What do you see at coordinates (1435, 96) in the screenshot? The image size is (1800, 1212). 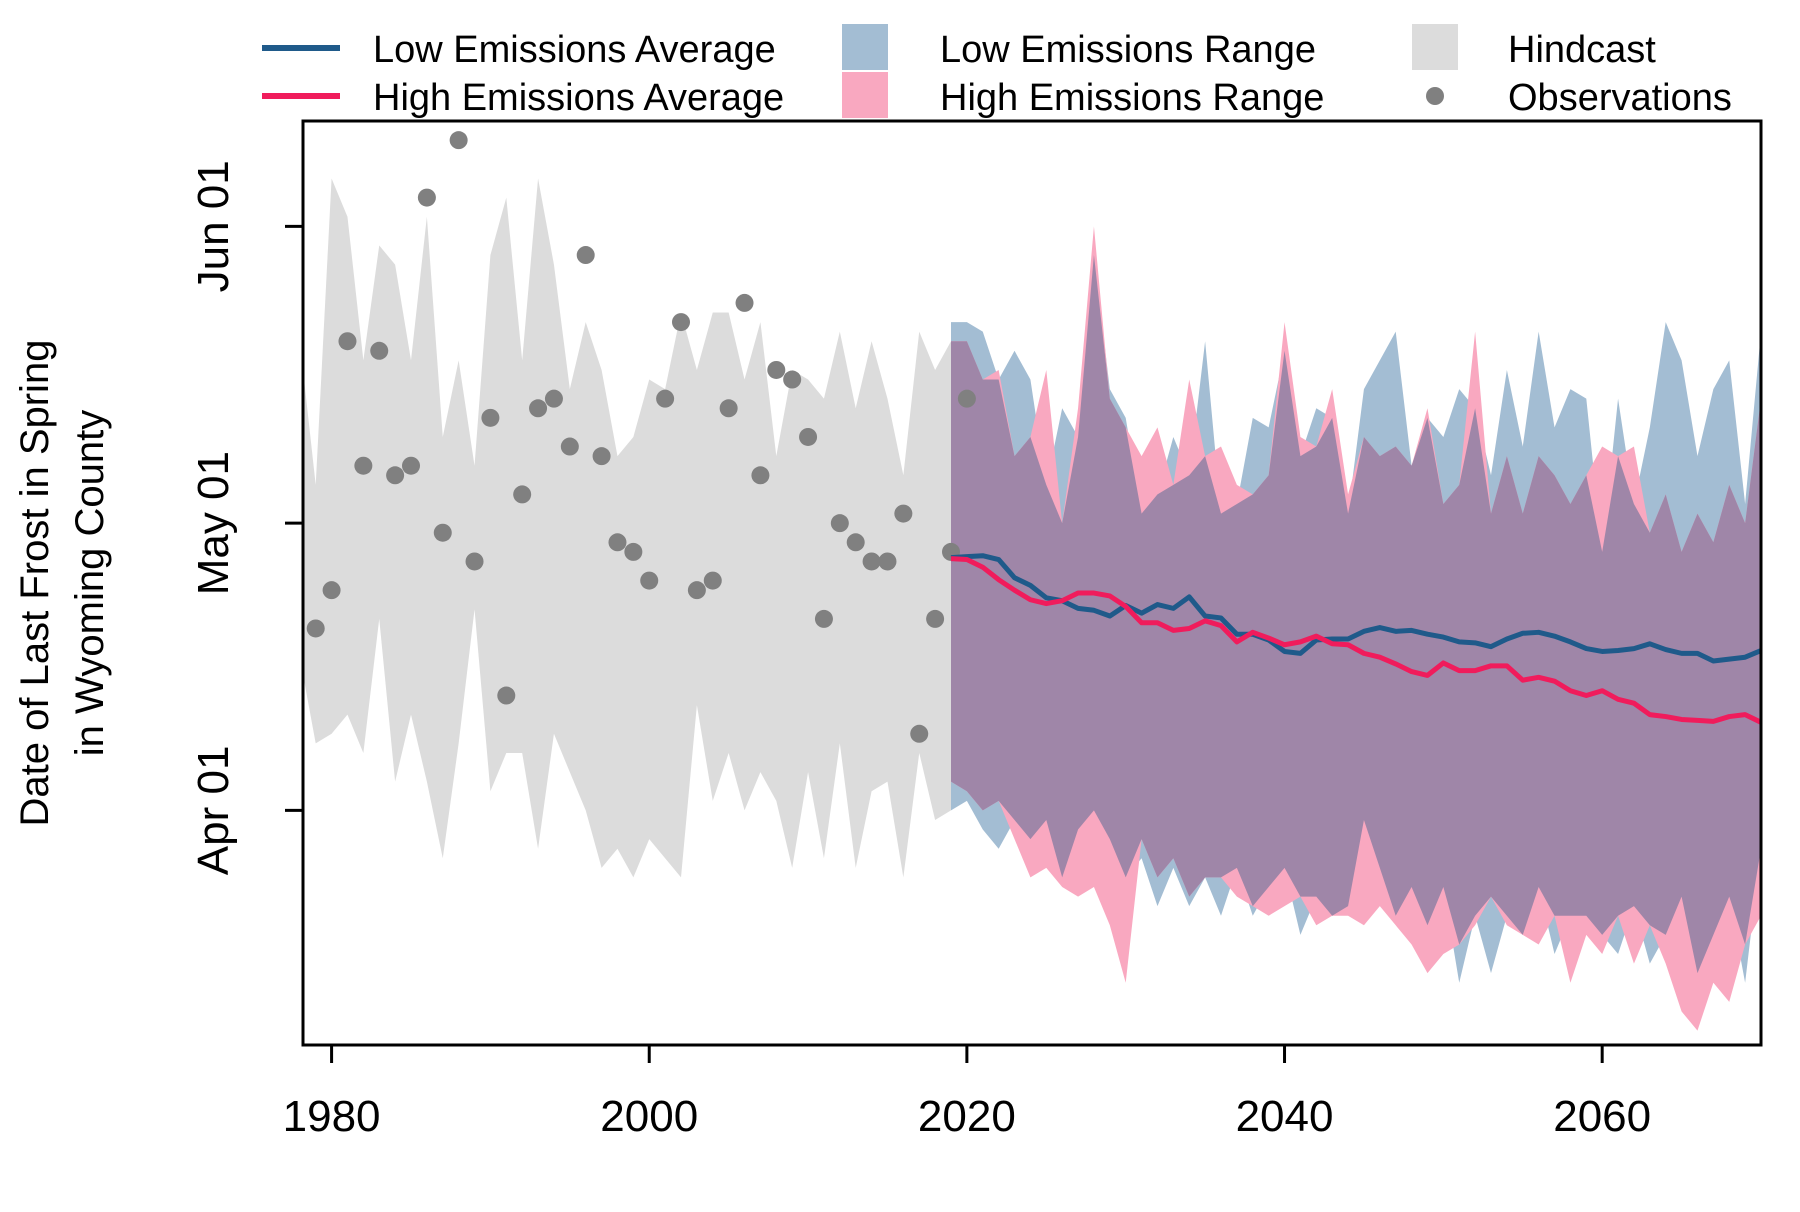 I see `legend-swatch-observations` at bounding box center [1435, 96].